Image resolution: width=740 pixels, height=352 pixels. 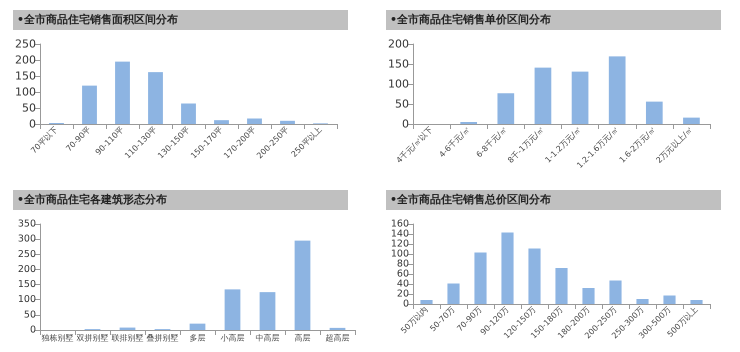 I want to click on y-tick-label: 60, so click(x=402, y=274).